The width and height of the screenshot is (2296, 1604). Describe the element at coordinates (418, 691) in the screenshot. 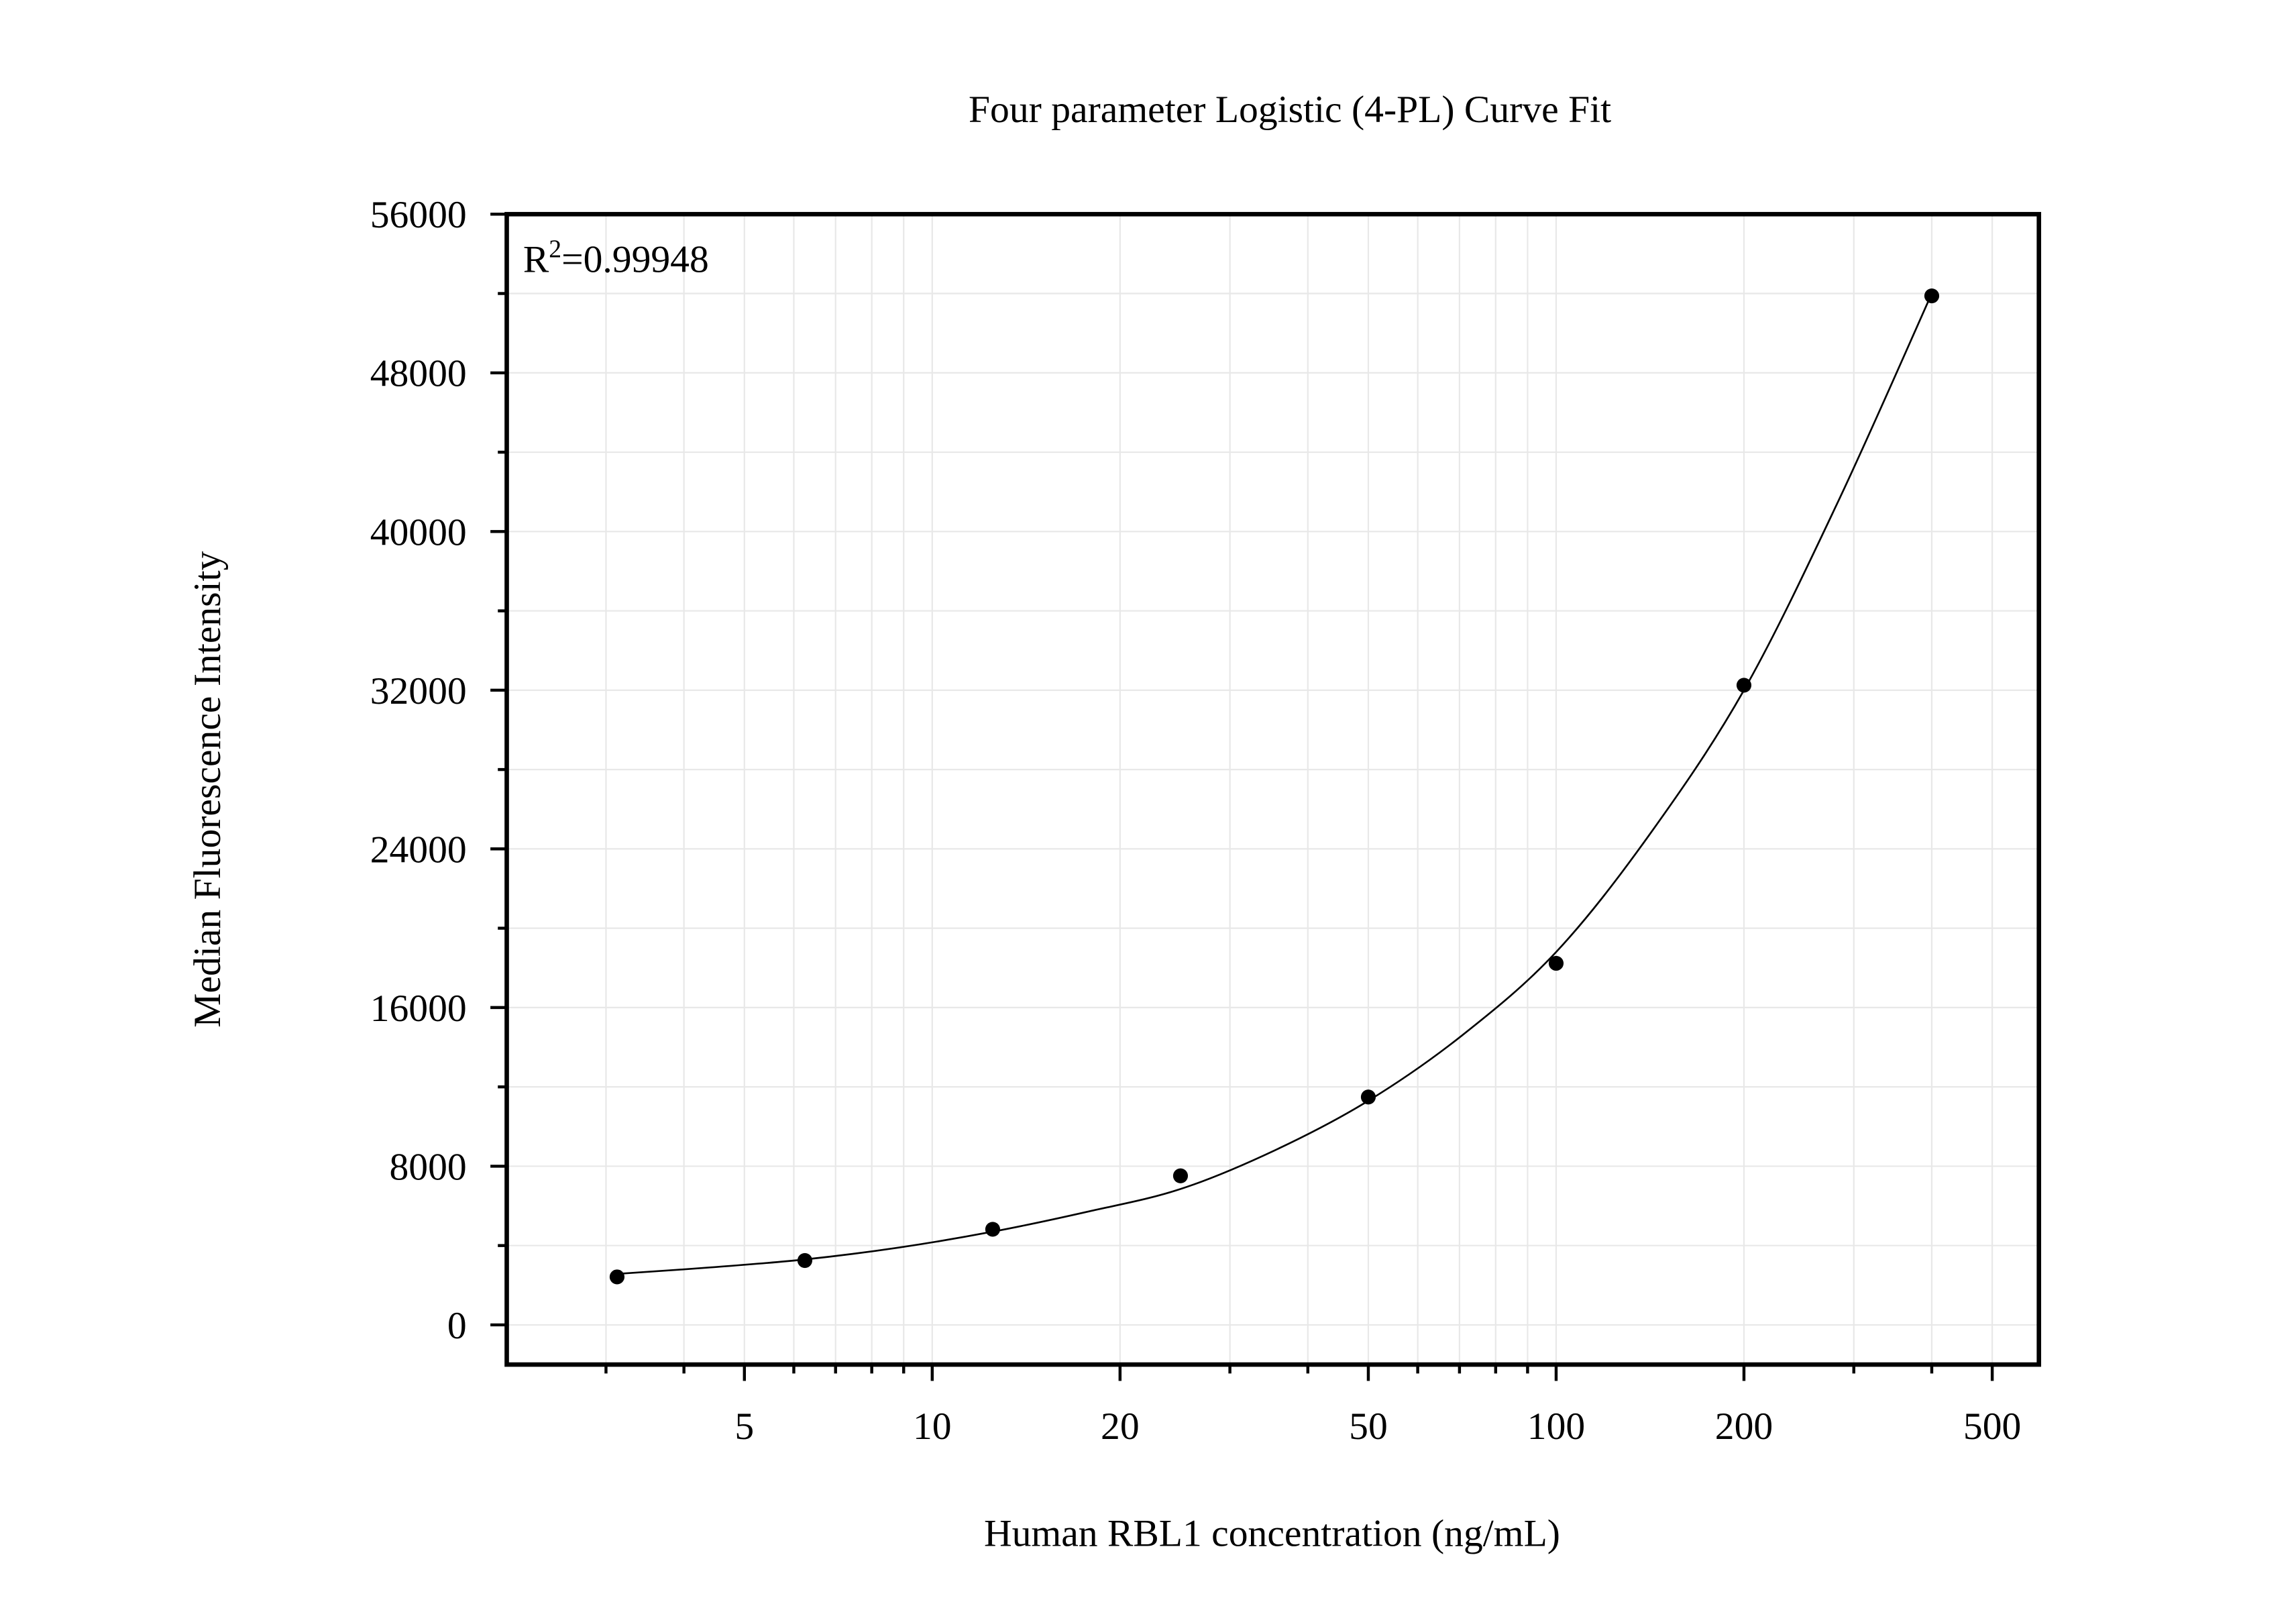

I see `y-tick-label: 32000` at that location.